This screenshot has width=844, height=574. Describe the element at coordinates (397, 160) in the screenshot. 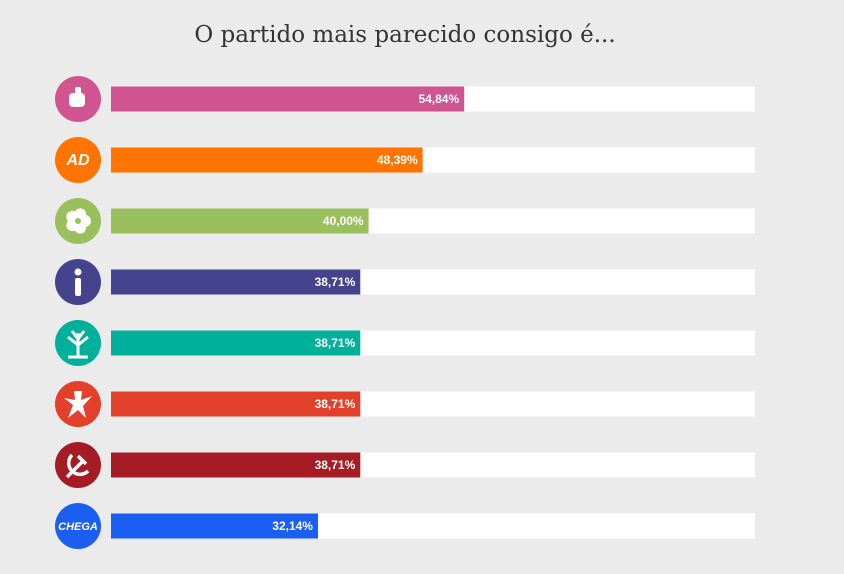

I see `value-label: 48,39%` at that location.